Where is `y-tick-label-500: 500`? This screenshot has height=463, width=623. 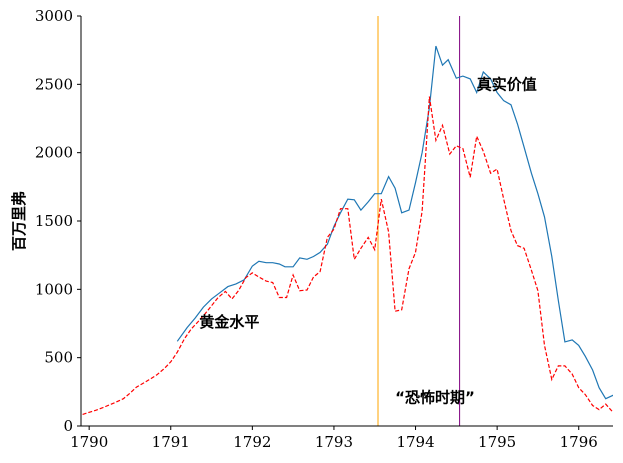
y-tick-label-500: 500 is located at coordinates (58, 358).